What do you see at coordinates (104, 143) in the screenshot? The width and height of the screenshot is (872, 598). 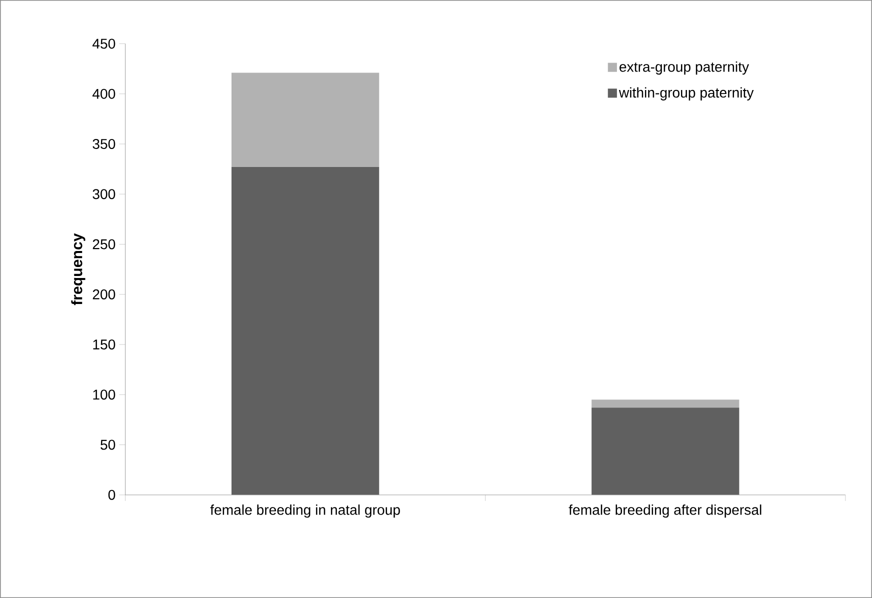 I see `y-tick-label: 350` at bounding box center [104, 143].